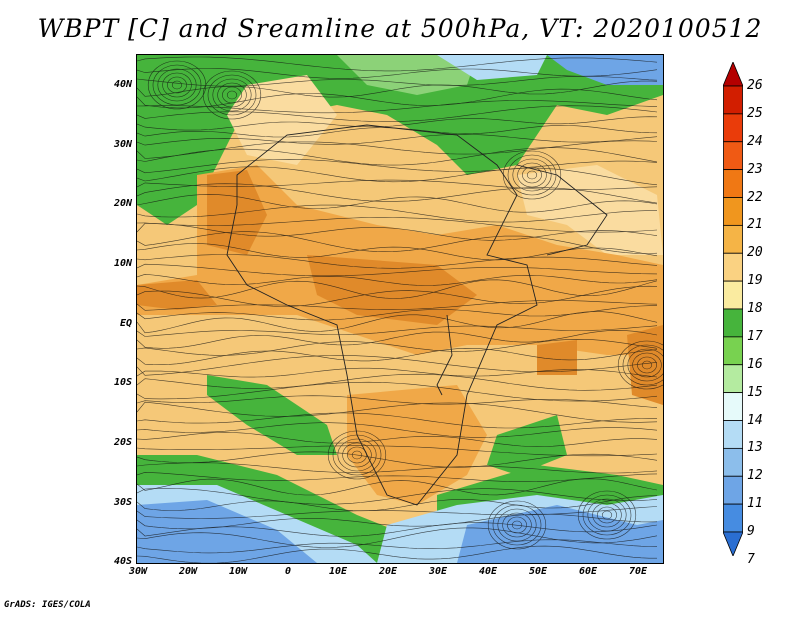 The width and height of the screenshot is (800, 618). I want to click on lon-label-0: 0, so click(288, 571).